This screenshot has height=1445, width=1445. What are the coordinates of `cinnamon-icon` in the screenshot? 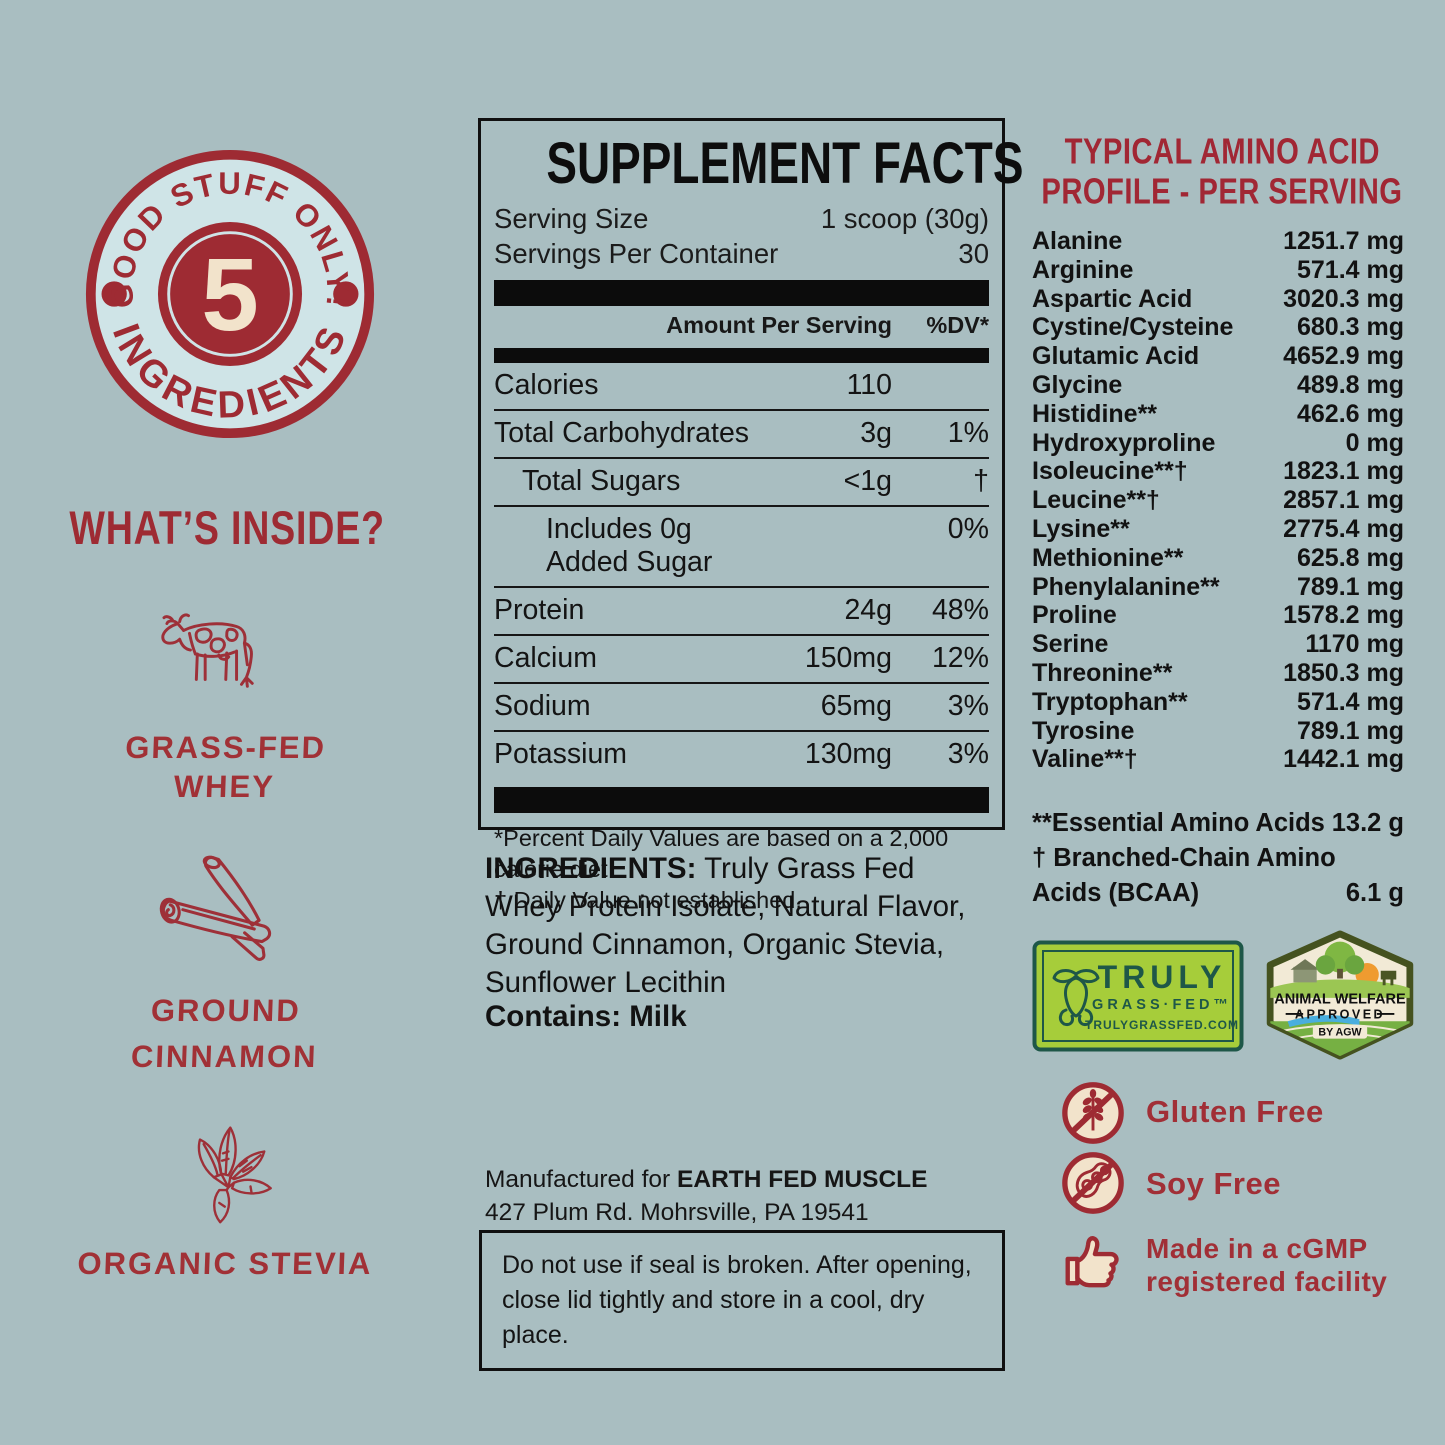 It's located at (215, 908).